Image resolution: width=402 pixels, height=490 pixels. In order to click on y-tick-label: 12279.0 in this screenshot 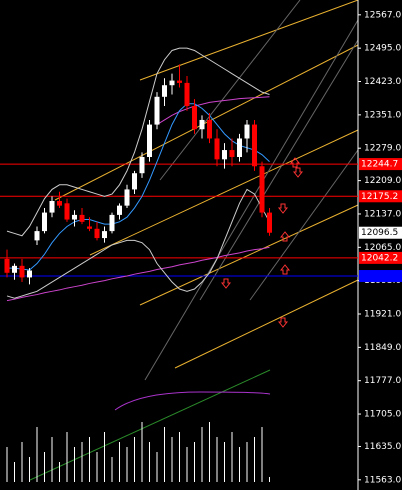, I will do `click(382, 149)`.